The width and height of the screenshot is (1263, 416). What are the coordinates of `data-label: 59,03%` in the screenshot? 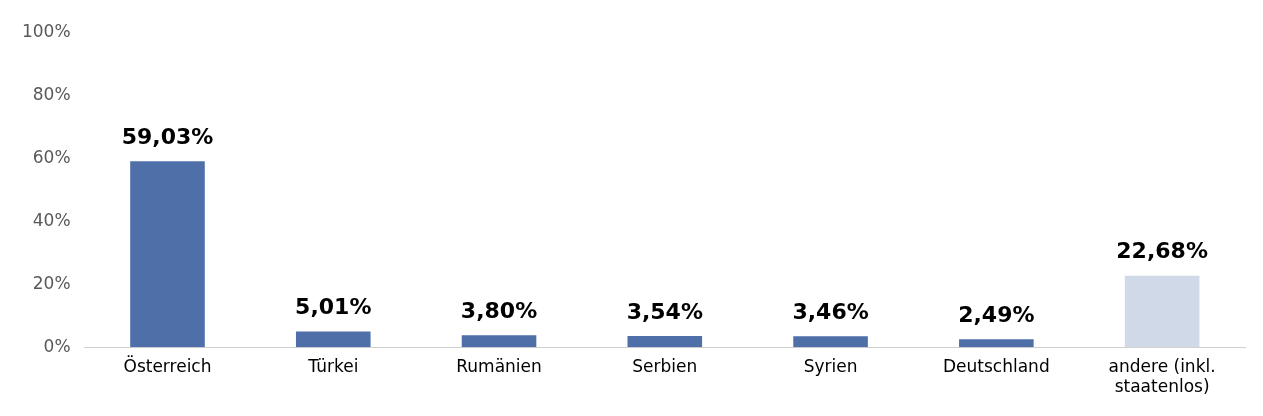 It's located at (167, 136).